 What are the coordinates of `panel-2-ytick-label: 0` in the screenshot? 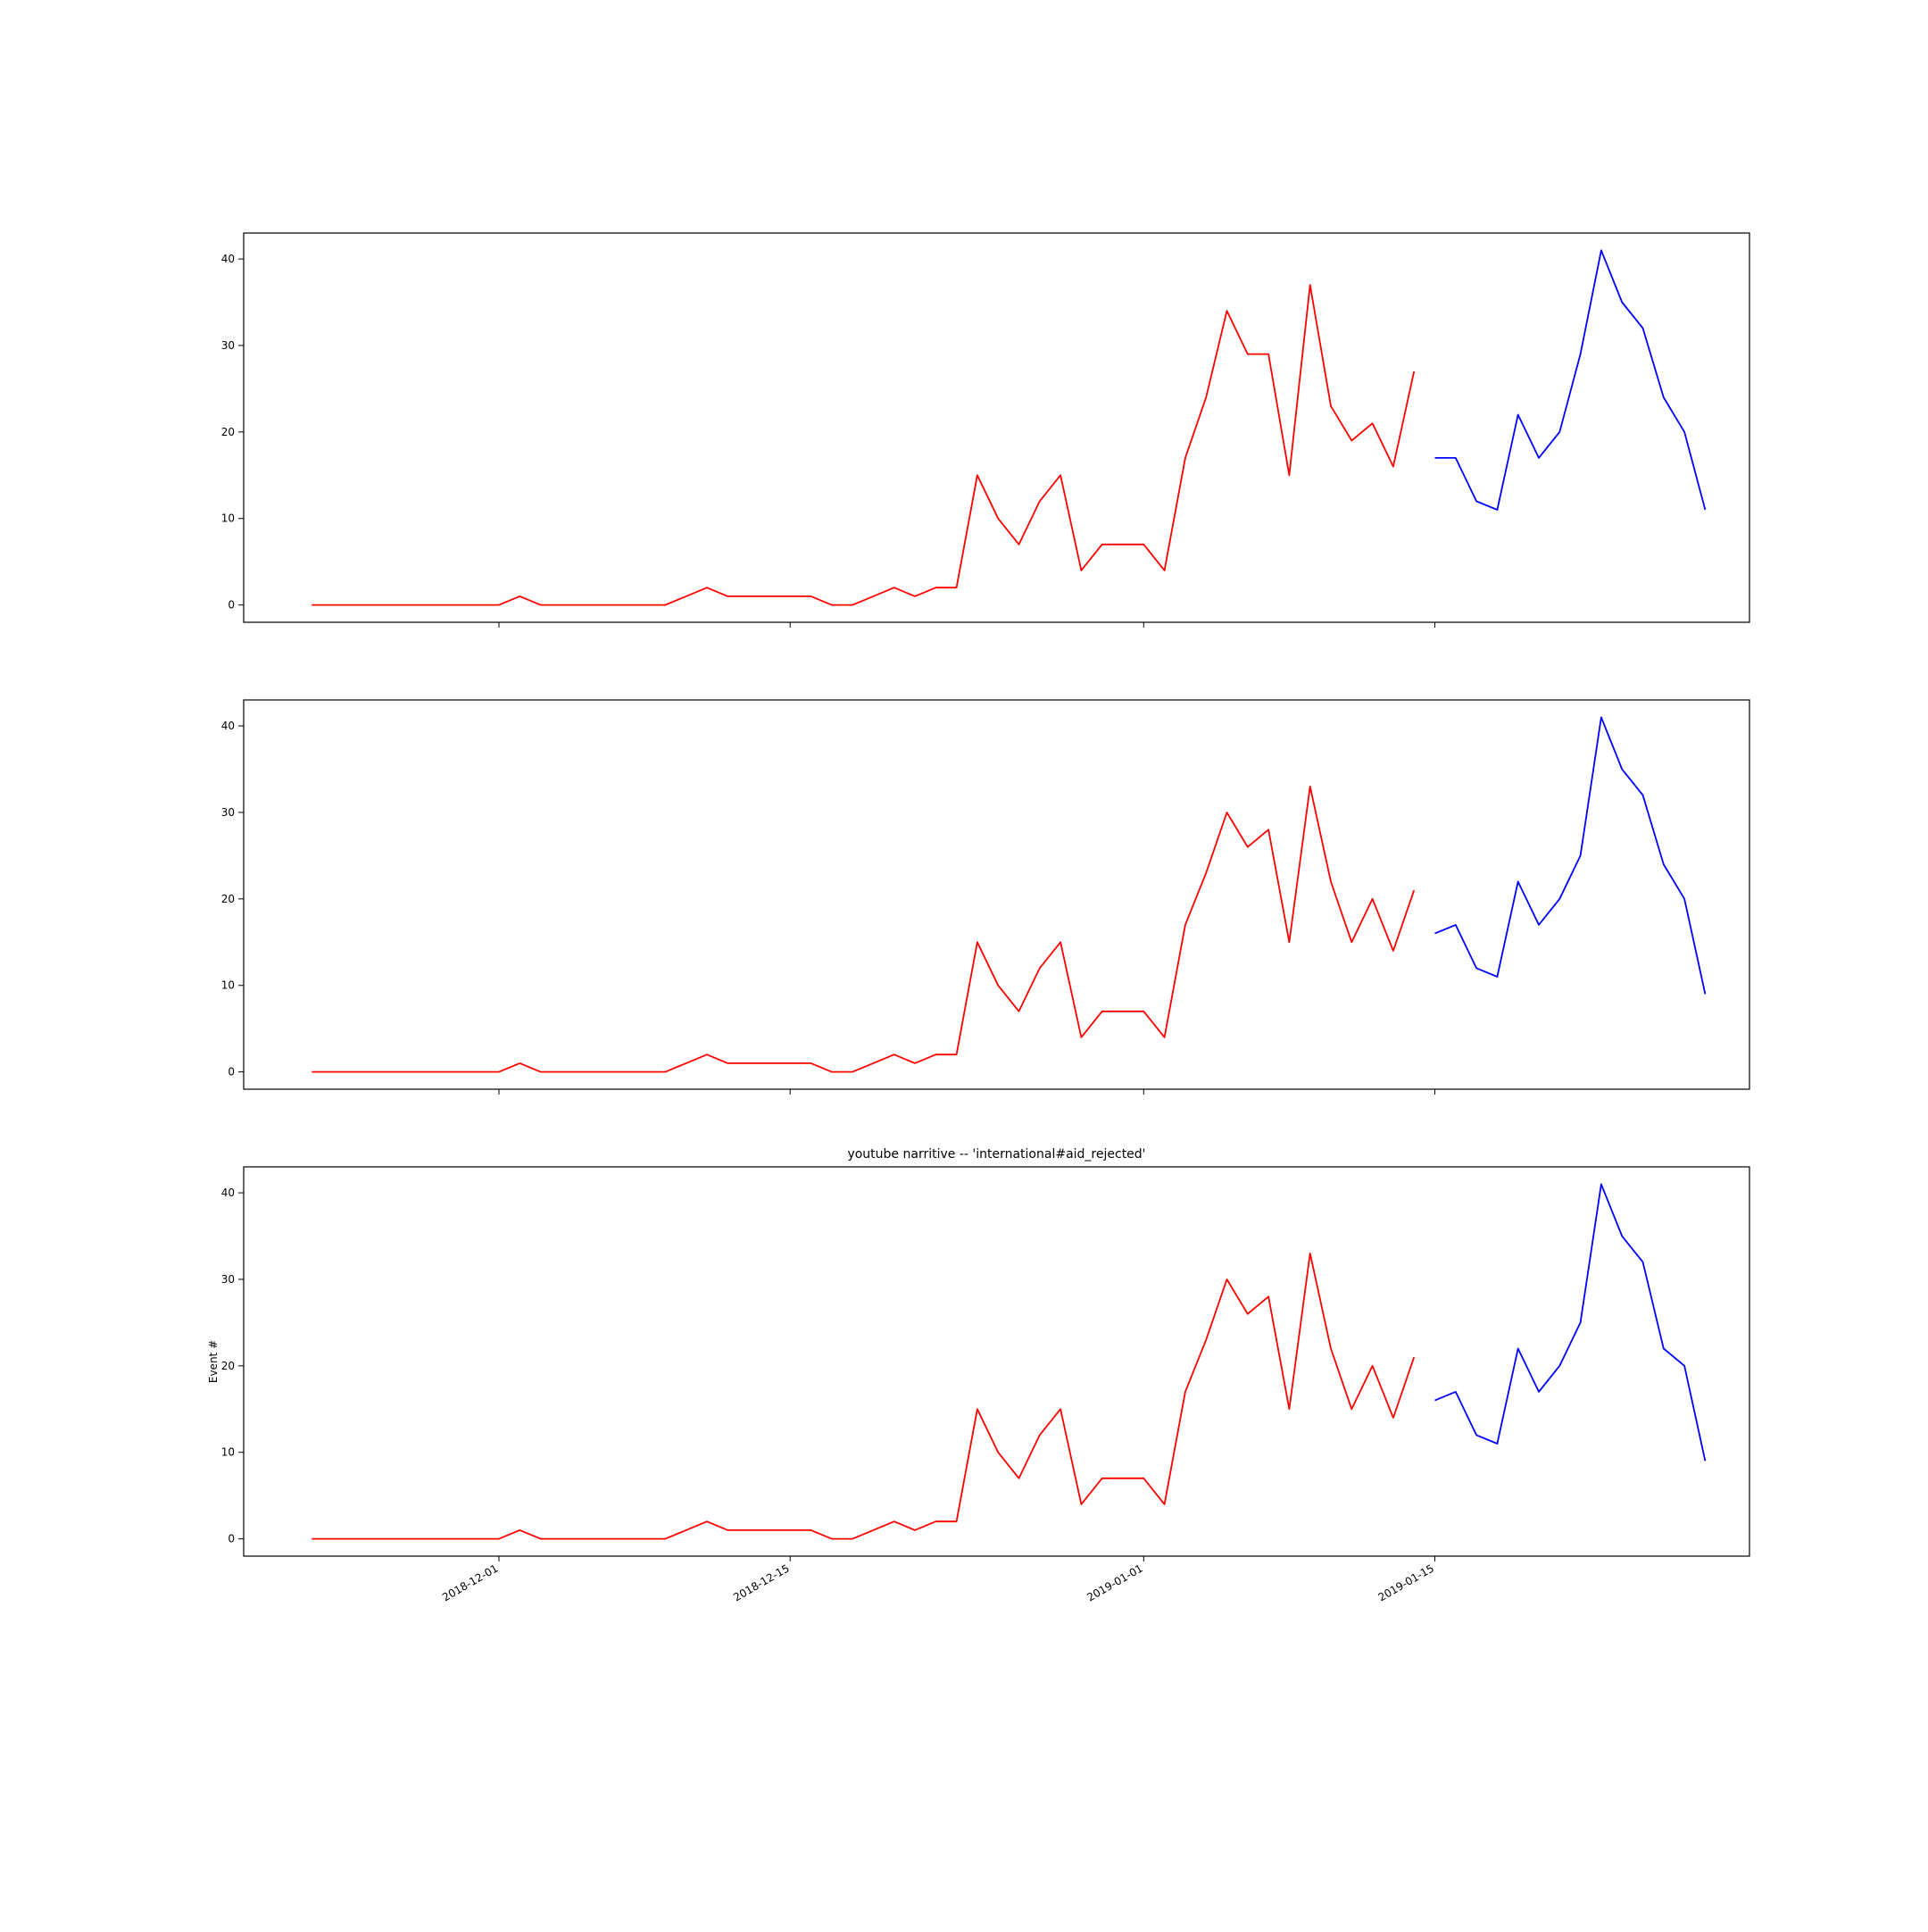 It's located at (232, 1072).